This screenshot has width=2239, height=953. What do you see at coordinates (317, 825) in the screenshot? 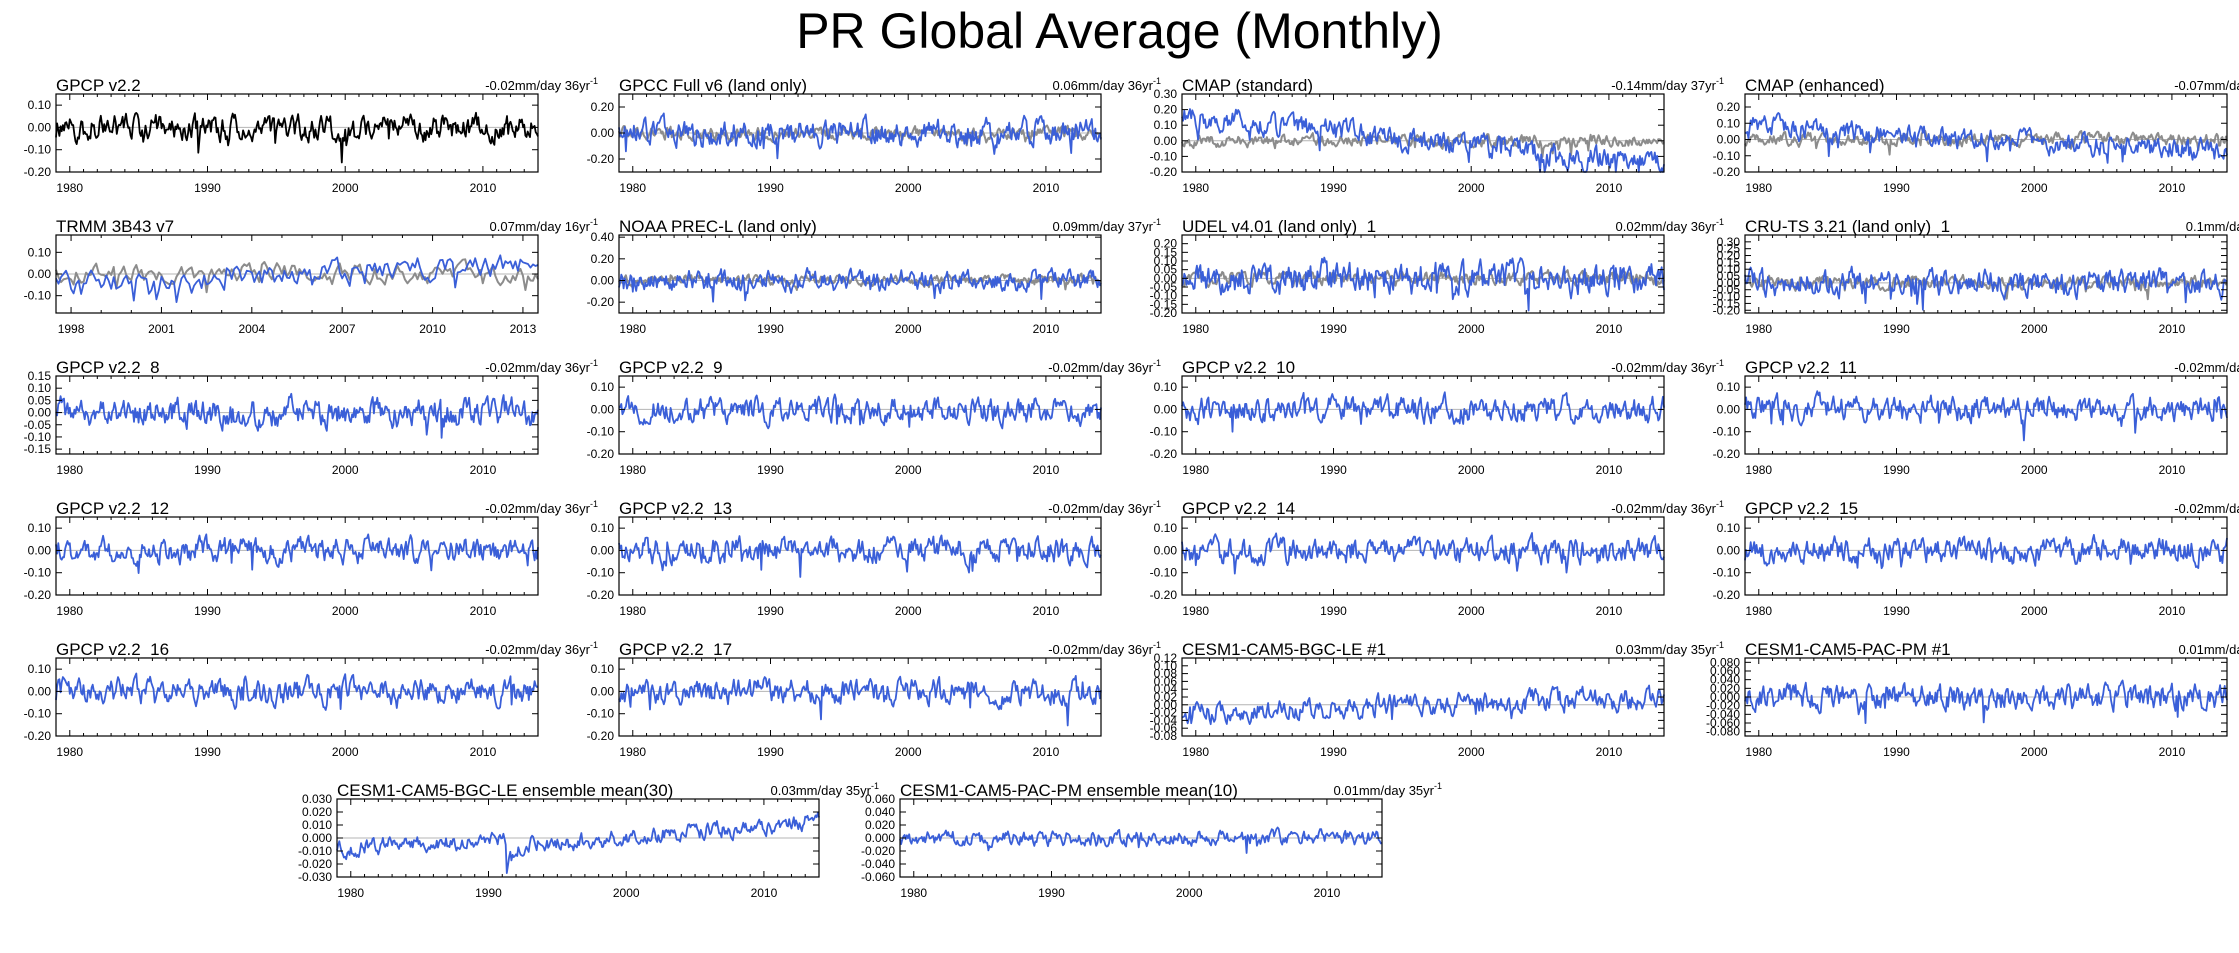
I see `y-tick-label: 0.010` at bounding box center [317, 825].